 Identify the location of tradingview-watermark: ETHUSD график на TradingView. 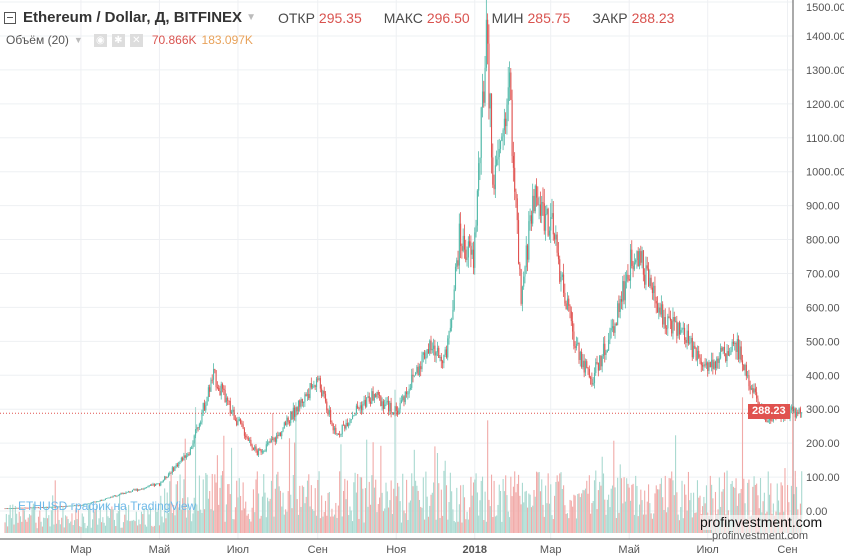
(107, 506).